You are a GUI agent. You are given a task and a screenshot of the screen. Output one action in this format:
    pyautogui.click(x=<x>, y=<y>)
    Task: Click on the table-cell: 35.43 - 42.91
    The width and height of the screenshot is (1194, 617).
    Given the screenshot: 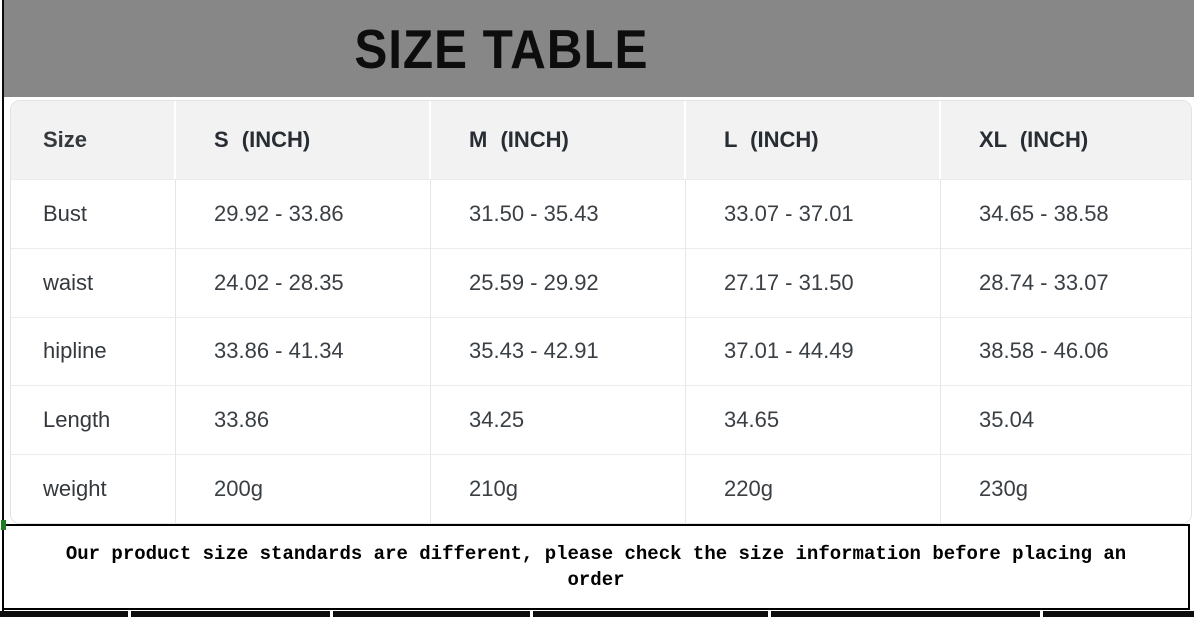 What is the action you would take?
    pyautogui.click(x=558, y=351)
    